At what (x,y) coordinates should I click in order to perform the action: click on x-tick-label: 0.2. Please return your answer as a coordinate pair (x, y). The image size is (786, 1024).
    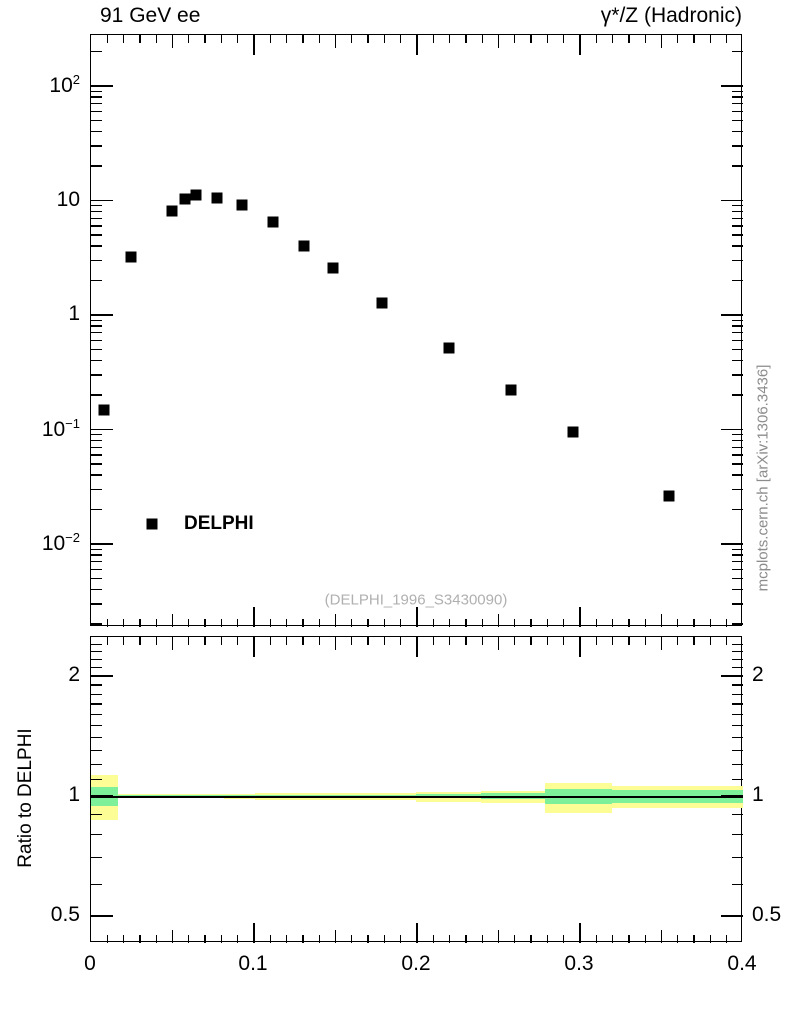
    Looking at the image, I should click on (416, 963).